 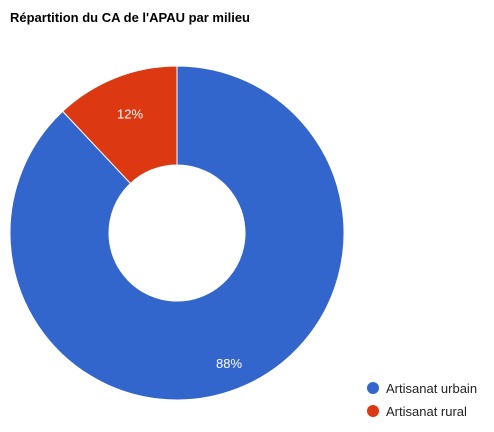 I want to click on legend-swatch-urbain-icon, so click(x=373, y=388).